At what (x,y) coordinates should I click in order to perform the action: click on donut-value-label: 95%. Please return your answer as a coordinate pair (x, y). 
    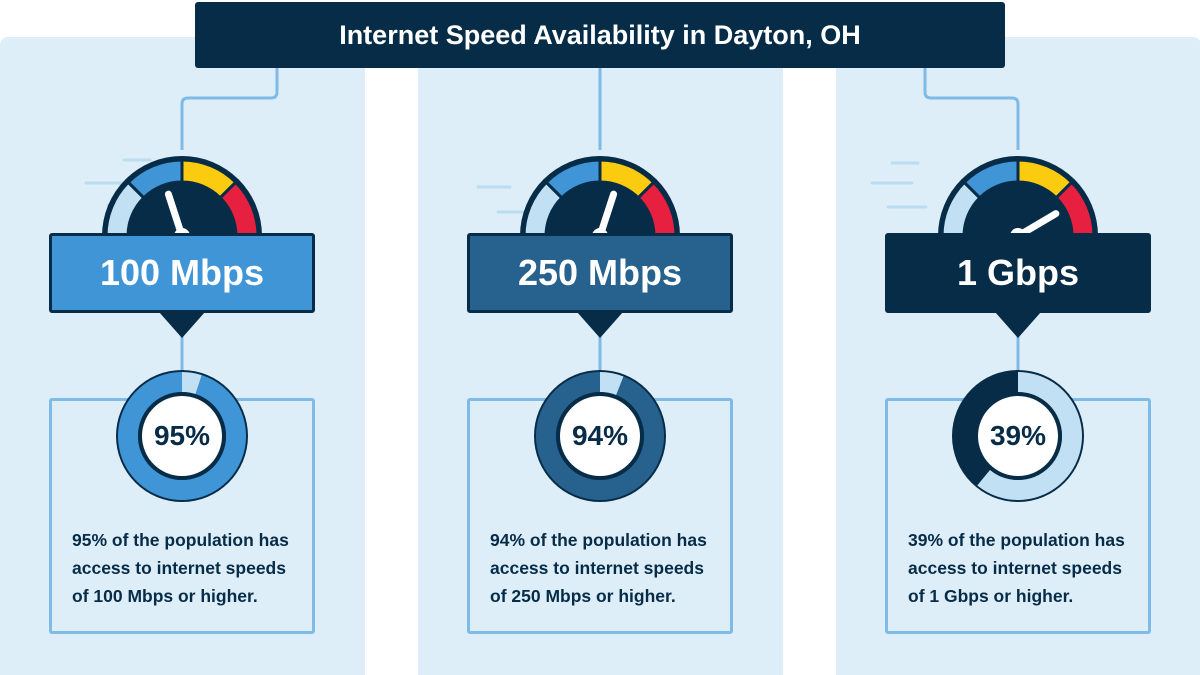
    Looking at the image, I should click on (182, 435).